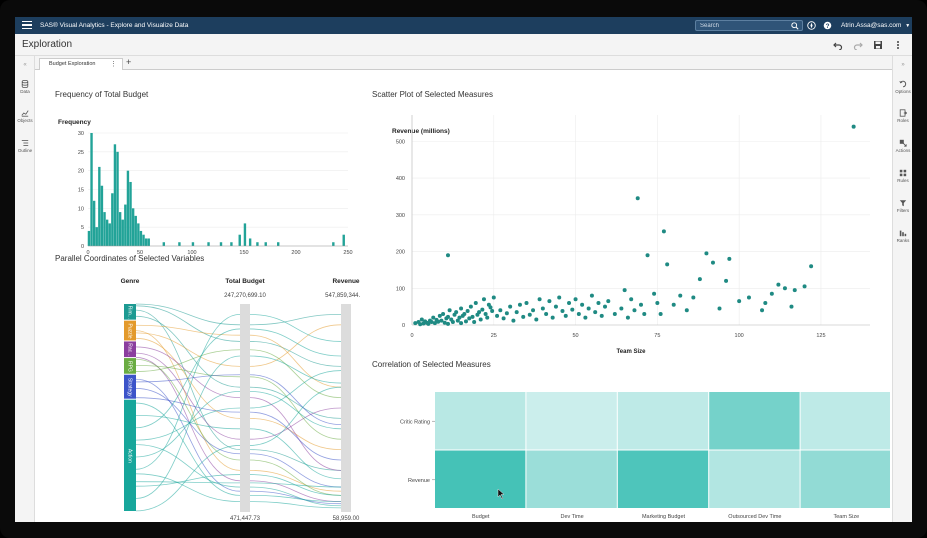 This screenshot has width=927, height=538. Describe the element at coordinates (632, 352) in the screenshot. I see `x-axis-label: Team Size` at that location.